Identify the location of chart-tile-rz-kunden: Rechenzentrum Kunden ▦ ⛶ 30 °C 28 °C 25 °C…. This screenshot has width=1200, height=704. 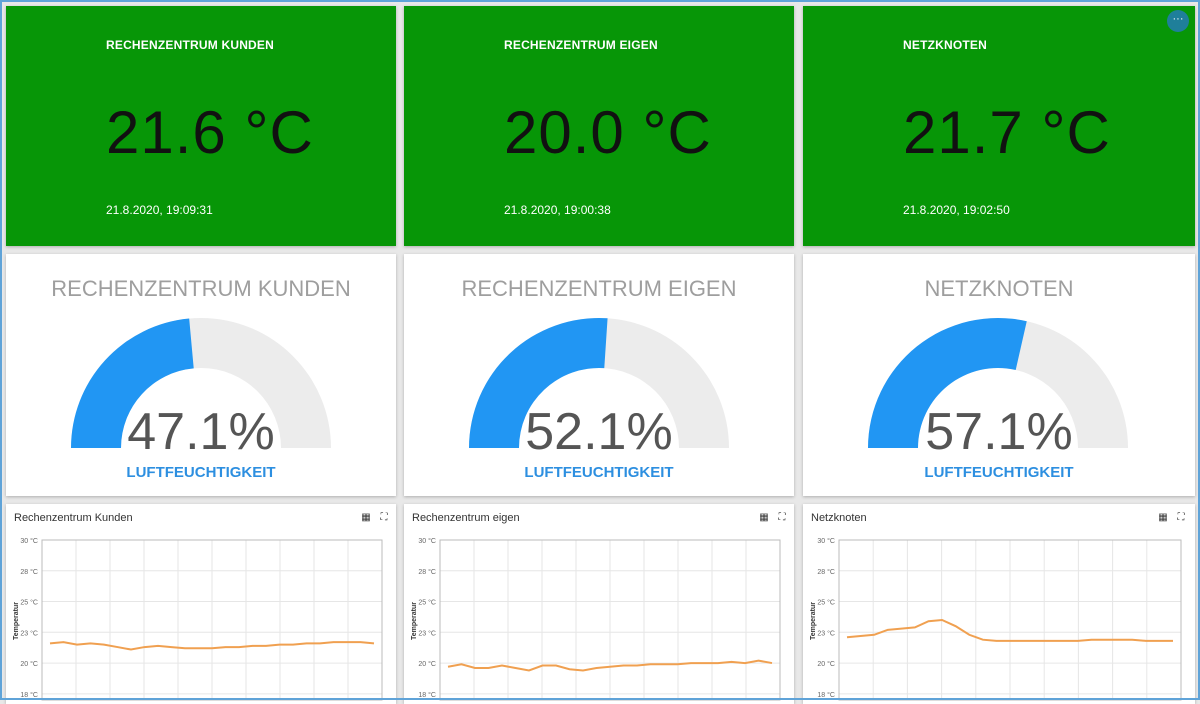
(201, 604).